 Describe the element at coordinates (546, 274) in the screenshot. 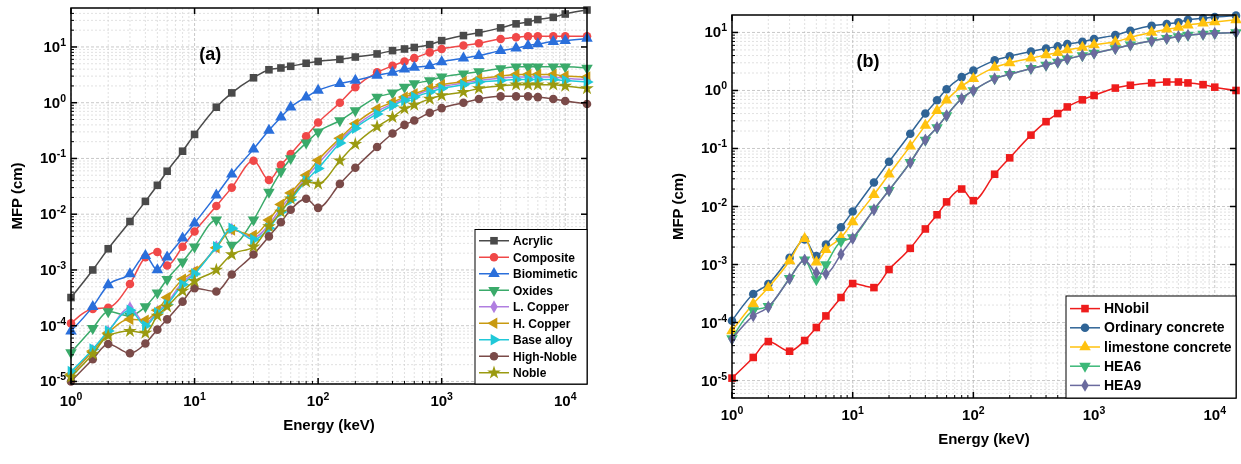

I see `legend-label: Biomimetic` at that location.